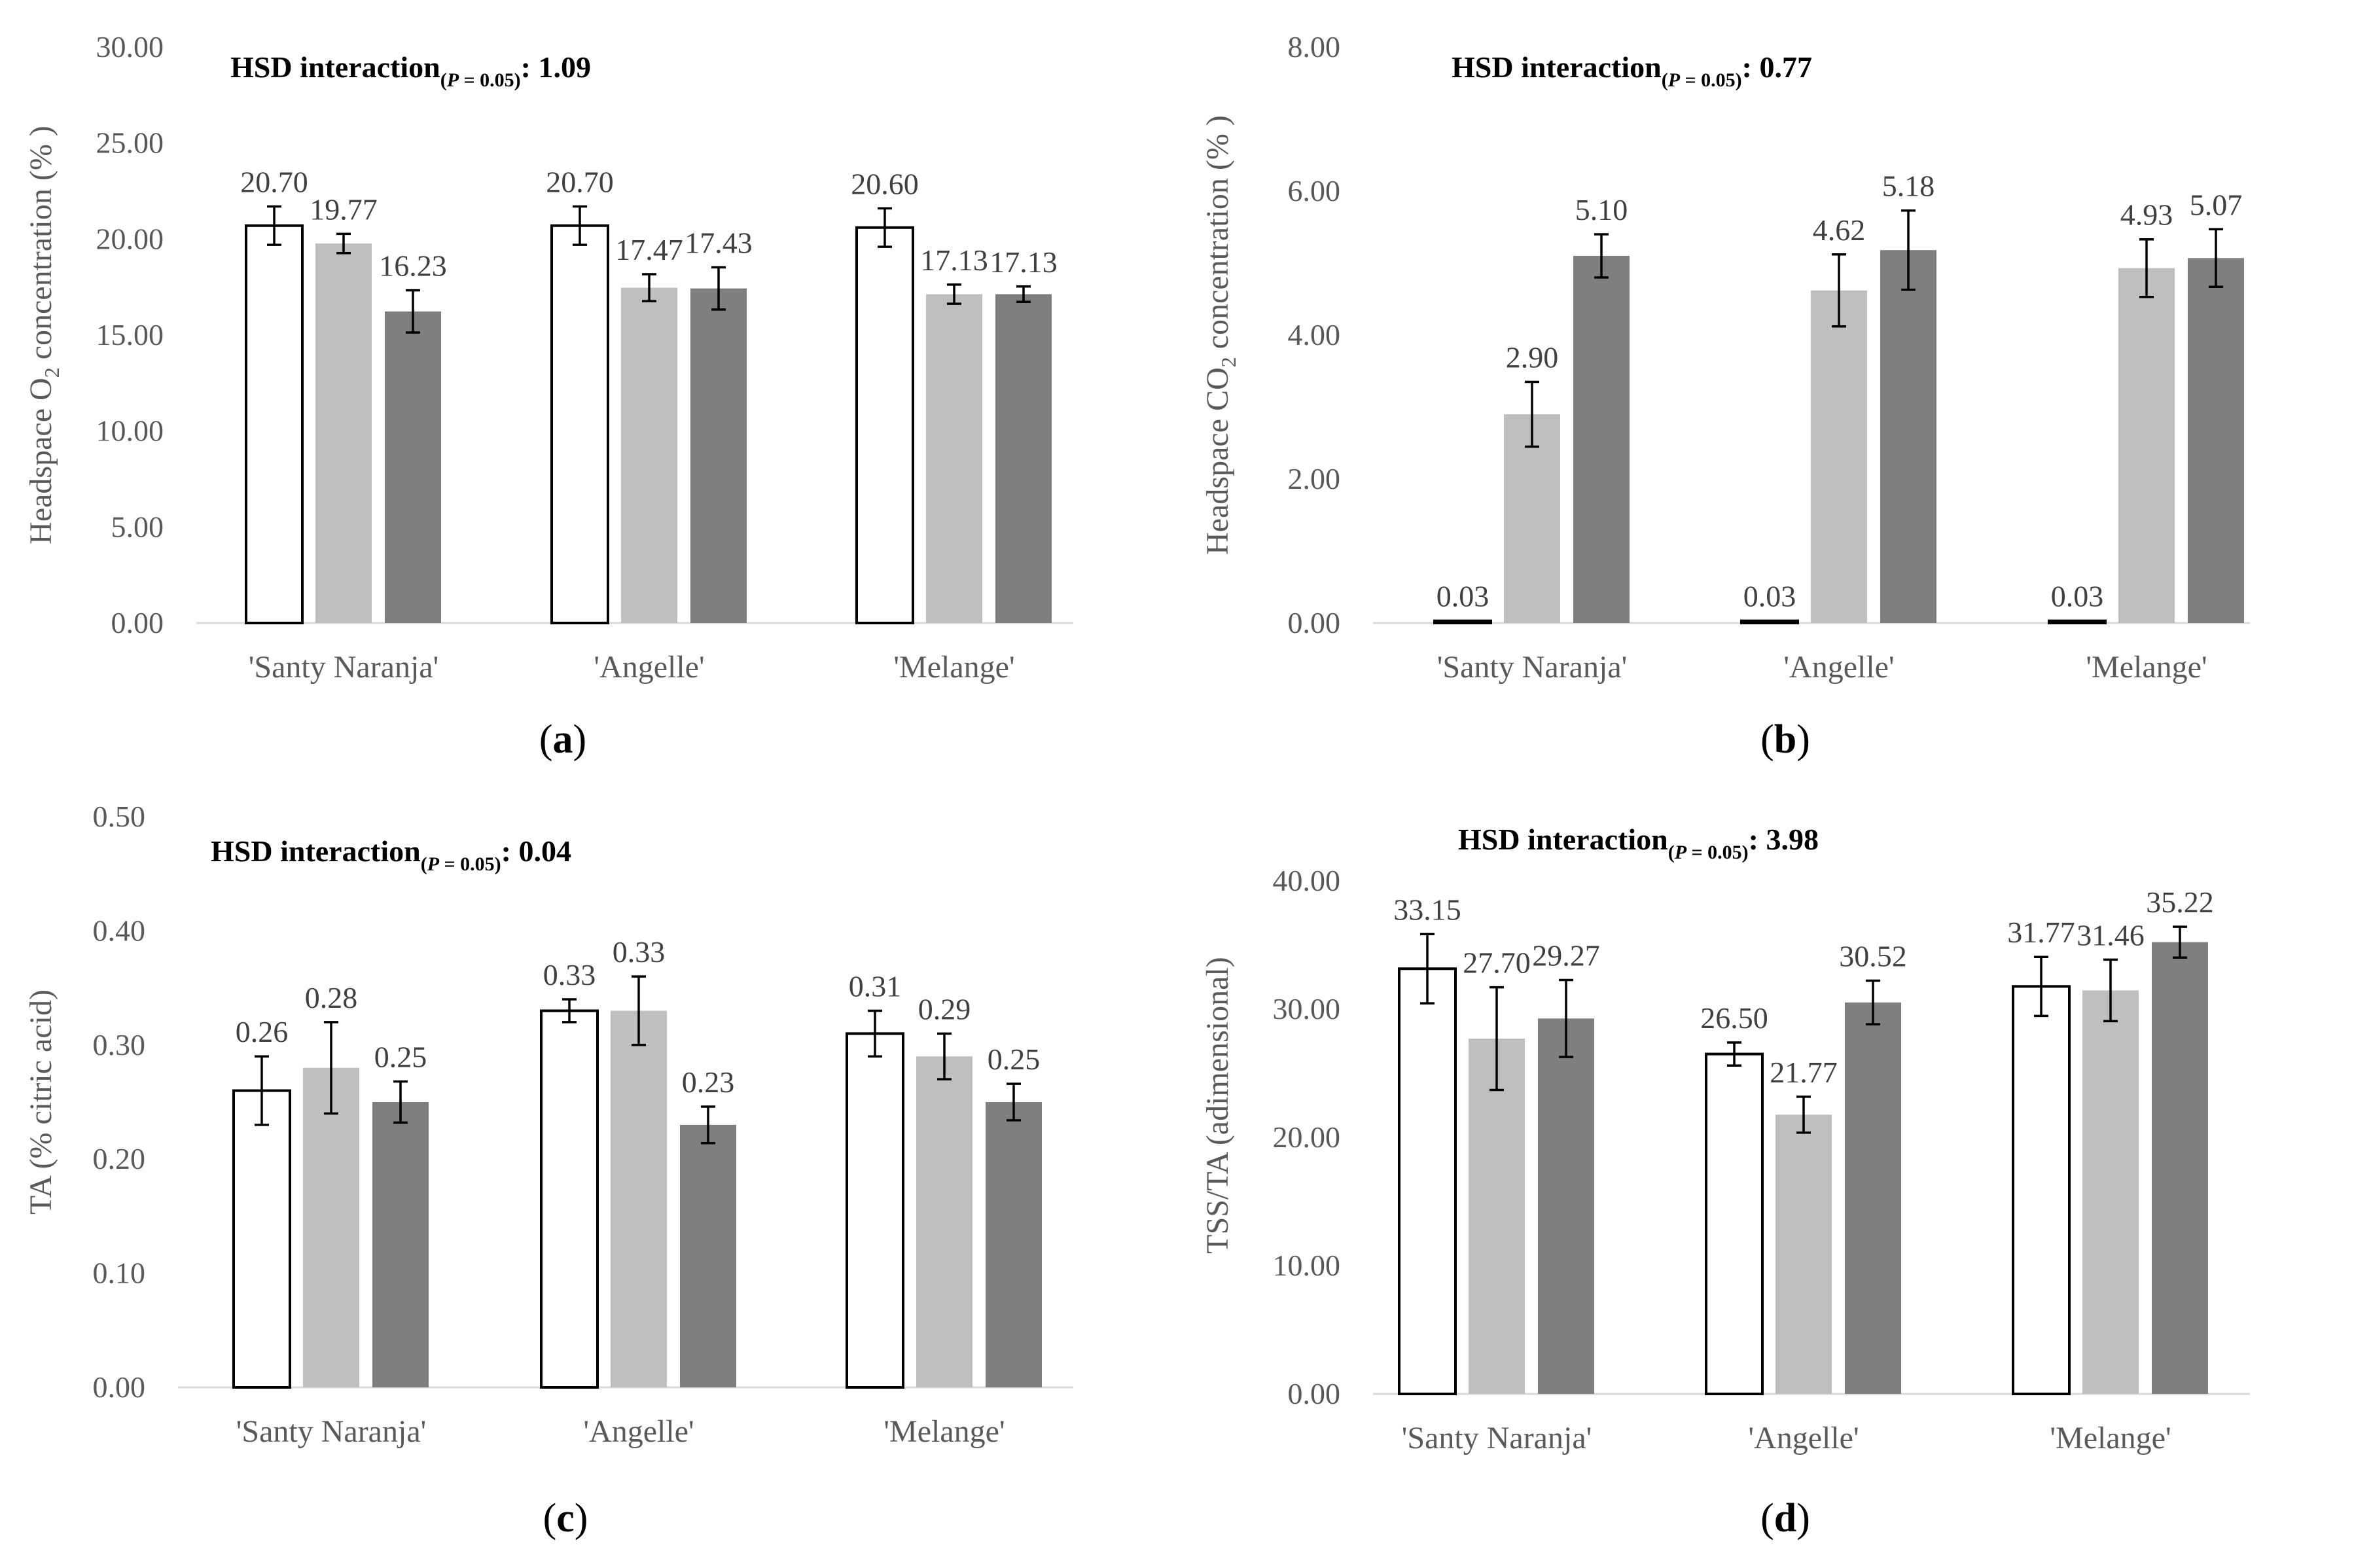 The image size is (2354, 1568). What do you see at coordinates (1838, 397) in the screenshot?
I see `bars: 0.03 0.03 0.03 2.90 4.62 4.93 5.10 5.18 5.07` at bounding box center [1838, 397].